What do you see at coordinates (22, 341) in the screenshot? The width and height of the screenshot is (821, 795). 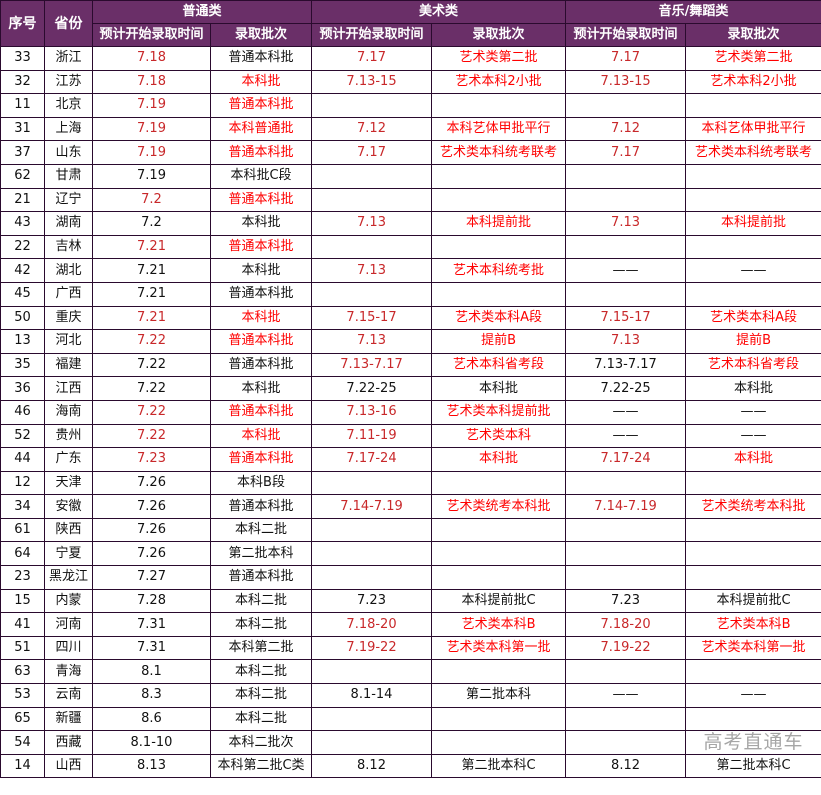 I see `cell-no: 13` at bounding box center [22, 341].